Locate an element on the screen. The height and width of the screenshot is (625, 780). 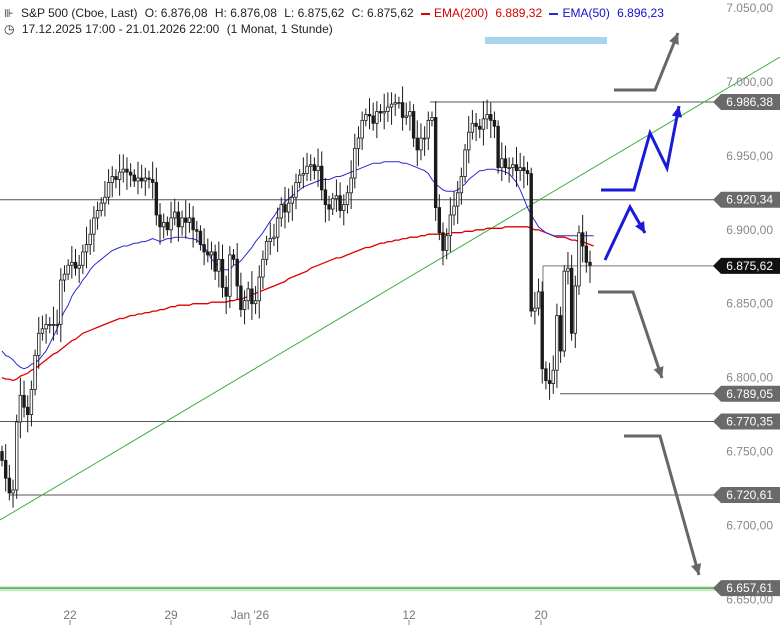
ema50-value: 6.896,23 is located at coordinates (640, 13).